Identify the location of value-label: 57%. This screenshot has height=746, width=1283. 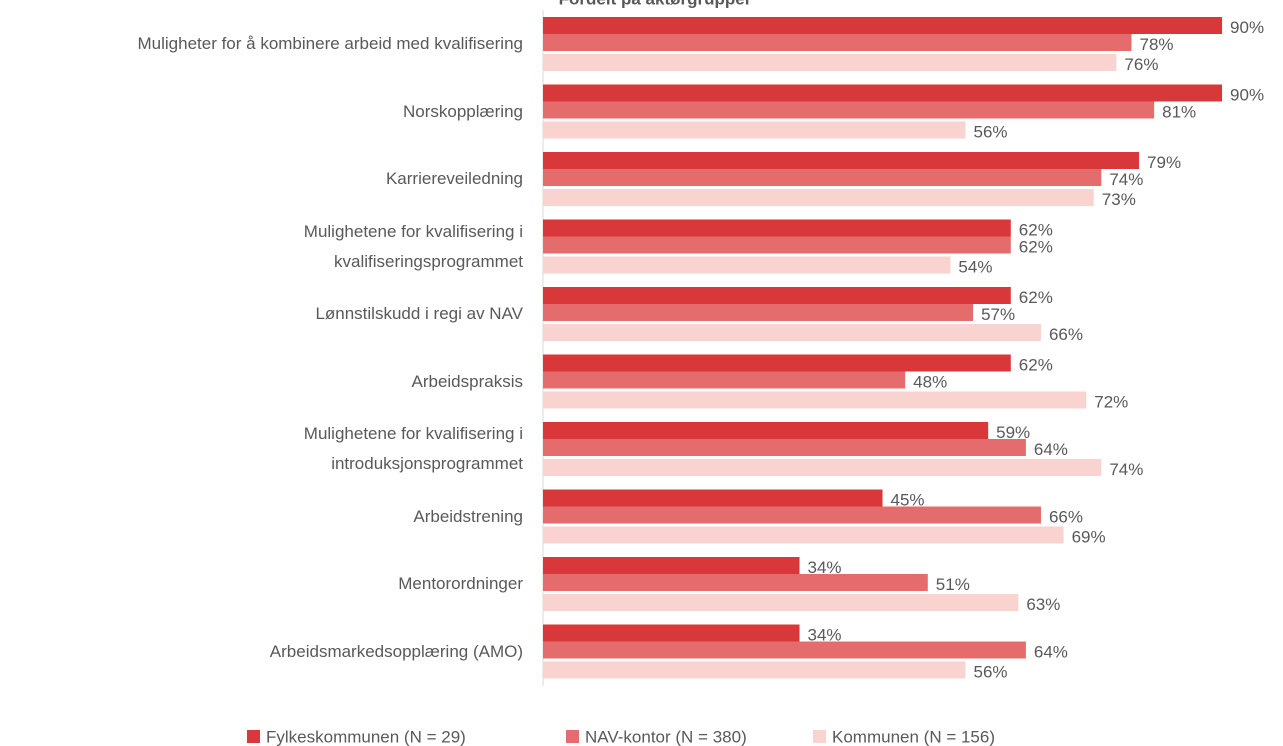
(998, 314).